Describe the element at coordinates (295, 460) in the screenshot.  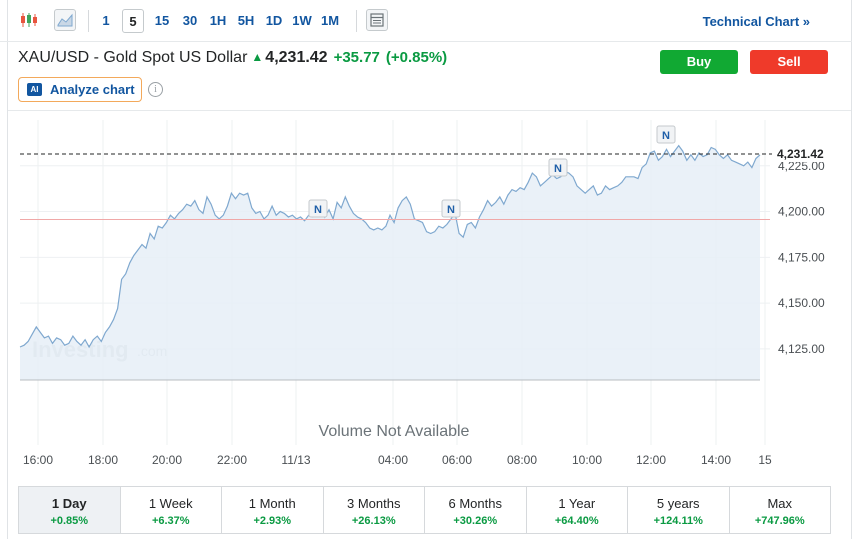
I see `x-tick-label: 11/13` at that location.